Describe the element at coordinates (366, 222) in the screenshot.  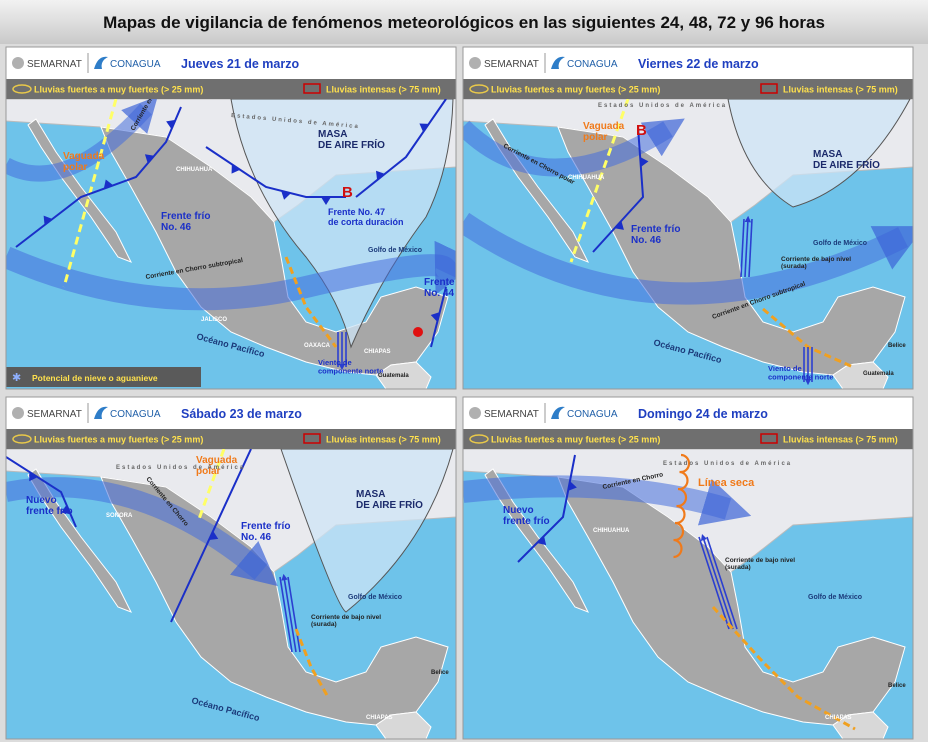
I see `map-label-line: de corta duración` at that location.